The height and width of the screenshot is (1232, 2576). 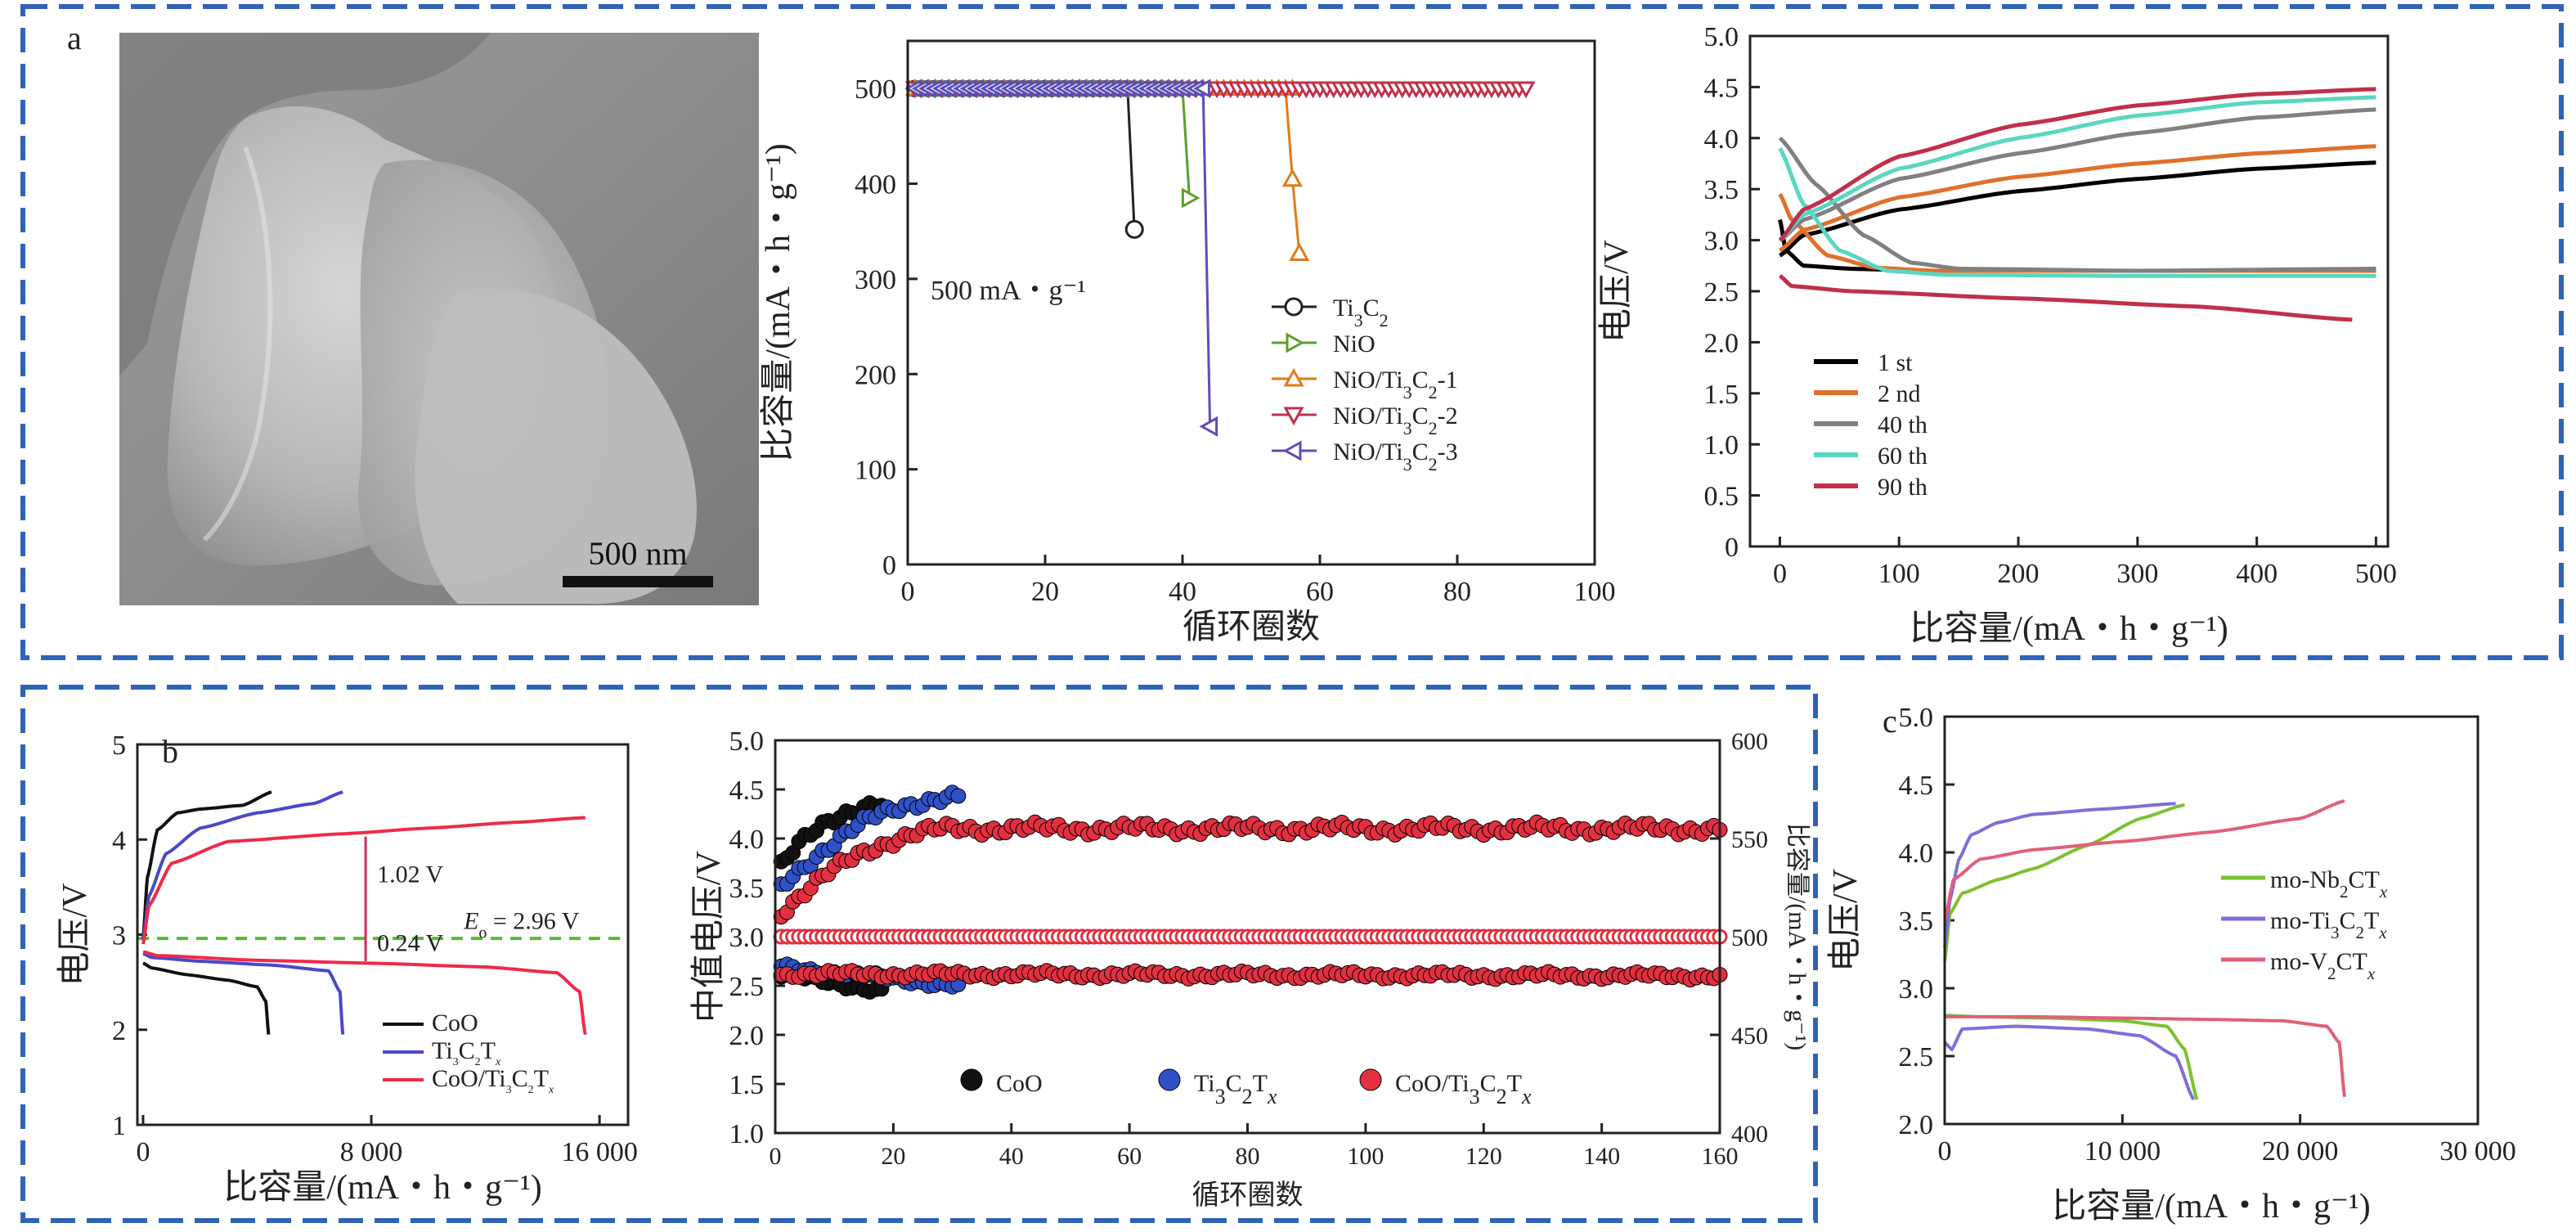 What do you see at coordinates (1917, 854) in the screenshot?
I see `c-voltage-ytick-label: 4.0` at bounding box center [1917, 854].